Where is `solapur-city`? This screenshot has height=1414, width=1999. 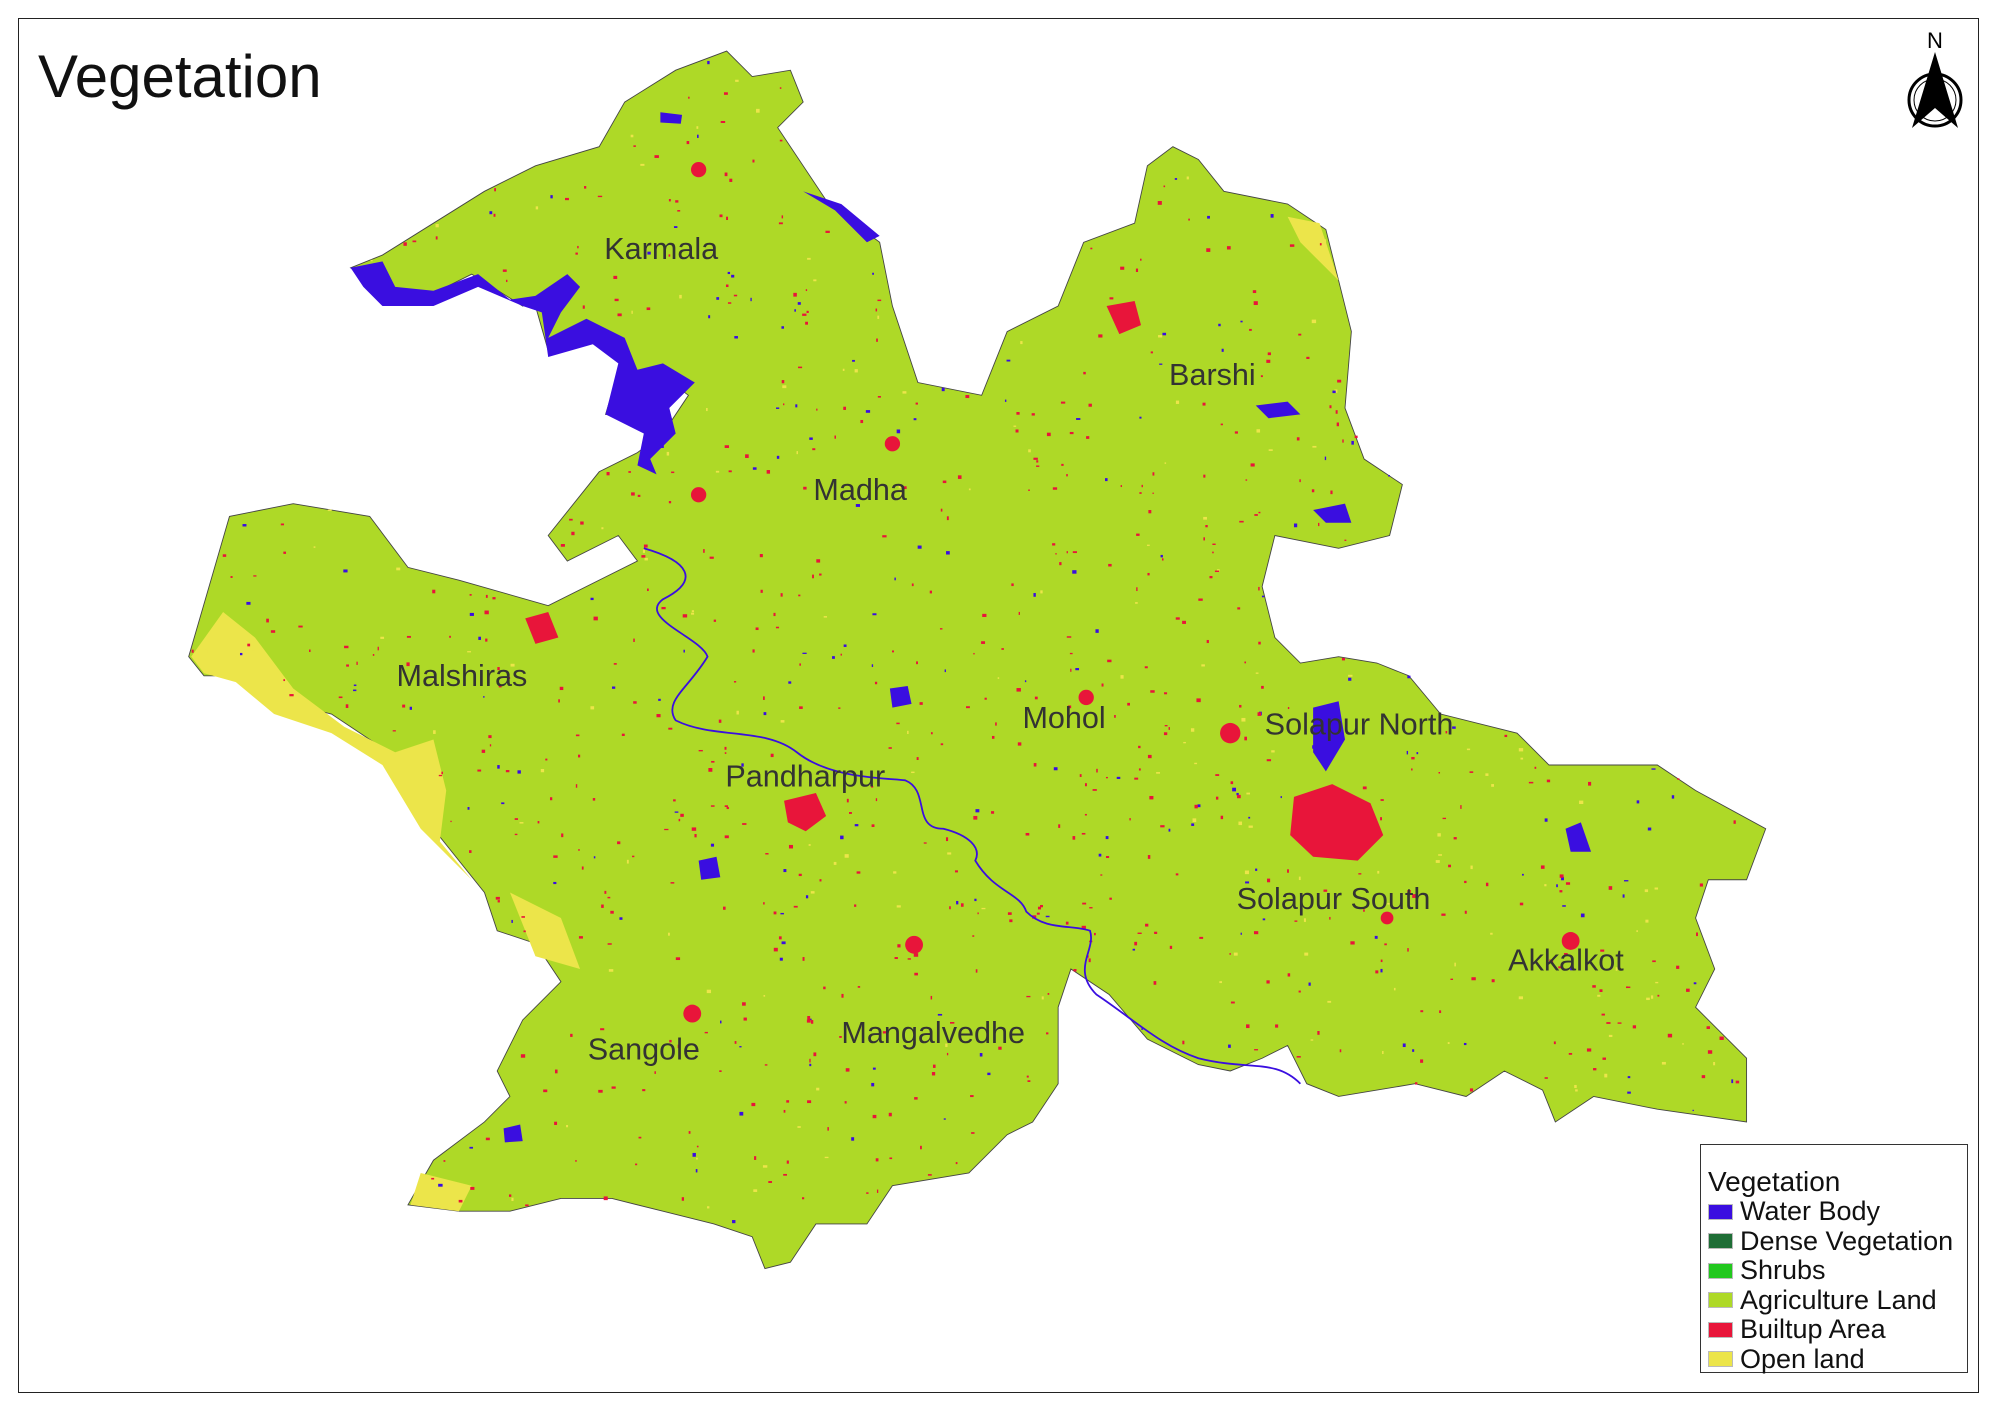 solapur-city is located at coordinates (1337, 822).